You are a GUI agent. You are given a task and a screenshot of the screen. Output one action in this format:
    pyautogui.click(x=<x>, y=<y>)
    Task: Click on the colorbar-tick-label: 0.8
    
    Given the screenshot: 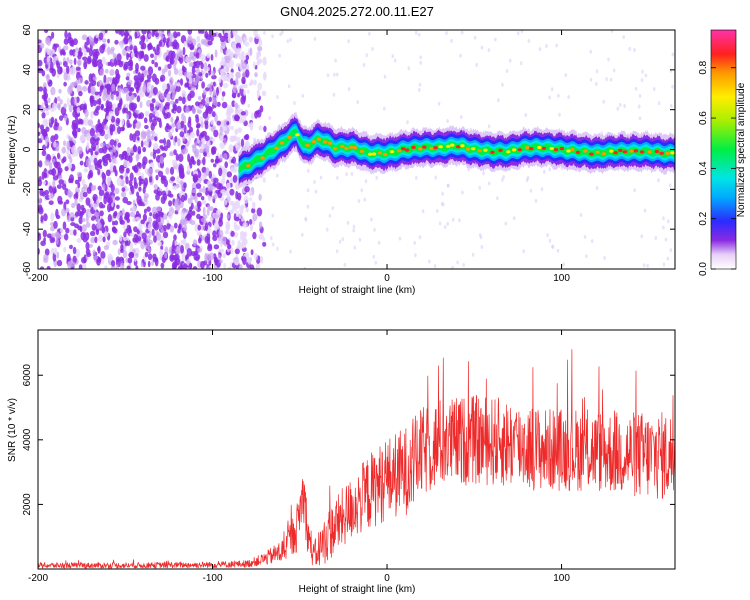 What is the action you would take?
    pyautogui.click(x=703, y=67)
    